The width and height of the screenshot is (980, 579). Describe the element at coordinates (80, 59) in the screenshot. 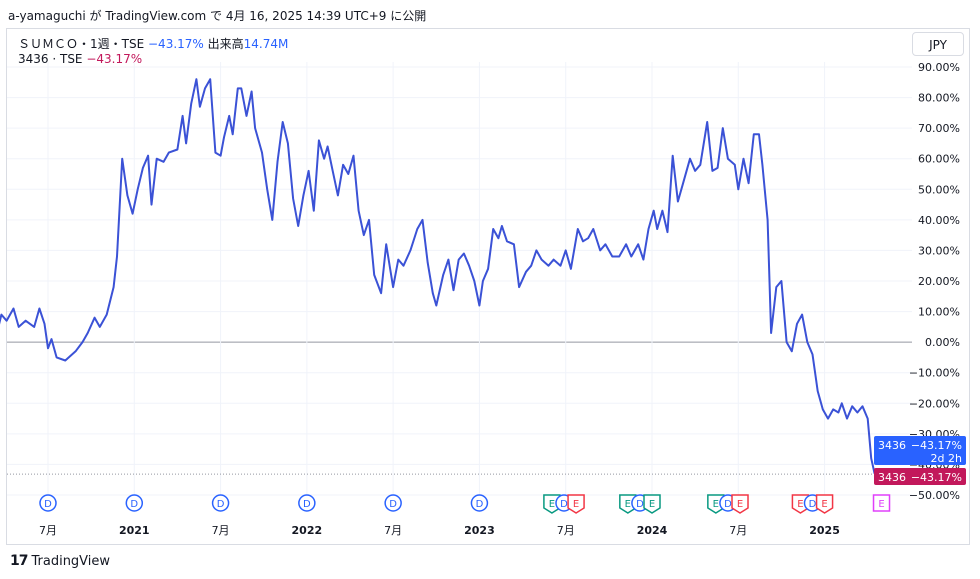

I see `legend-compare-row: 3436 · TSE −43.17%` at that location.